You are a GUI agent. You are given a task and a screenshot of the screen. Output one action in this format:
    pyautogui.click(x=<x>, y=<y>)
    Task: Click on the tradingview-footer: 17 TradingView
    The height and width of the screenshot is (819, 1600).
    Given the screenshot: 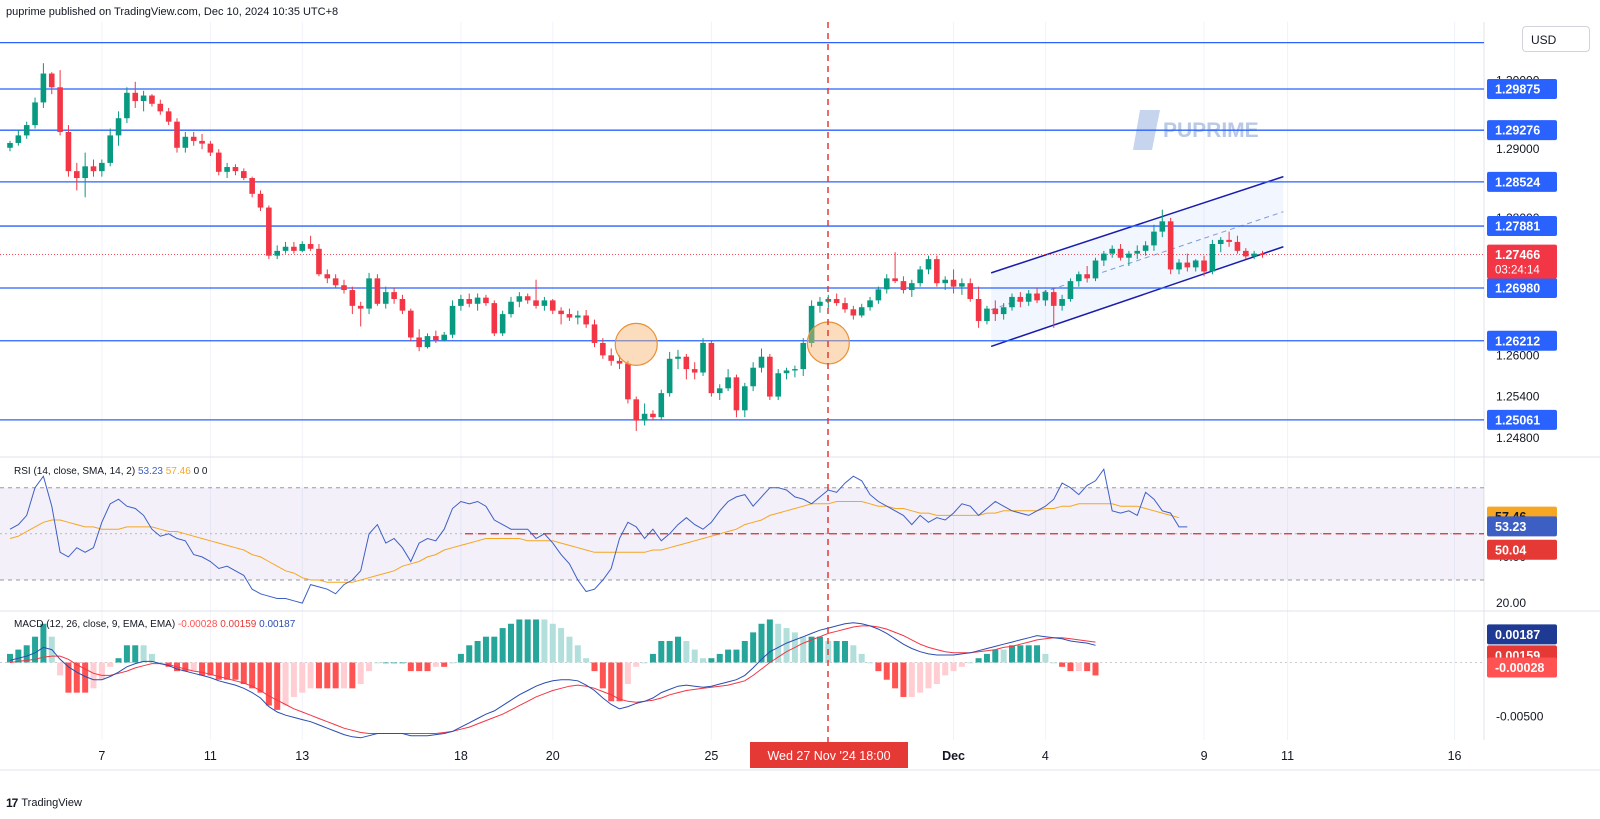 What is the action you would take?
    pyautogui.click(x=44, y=803)
    